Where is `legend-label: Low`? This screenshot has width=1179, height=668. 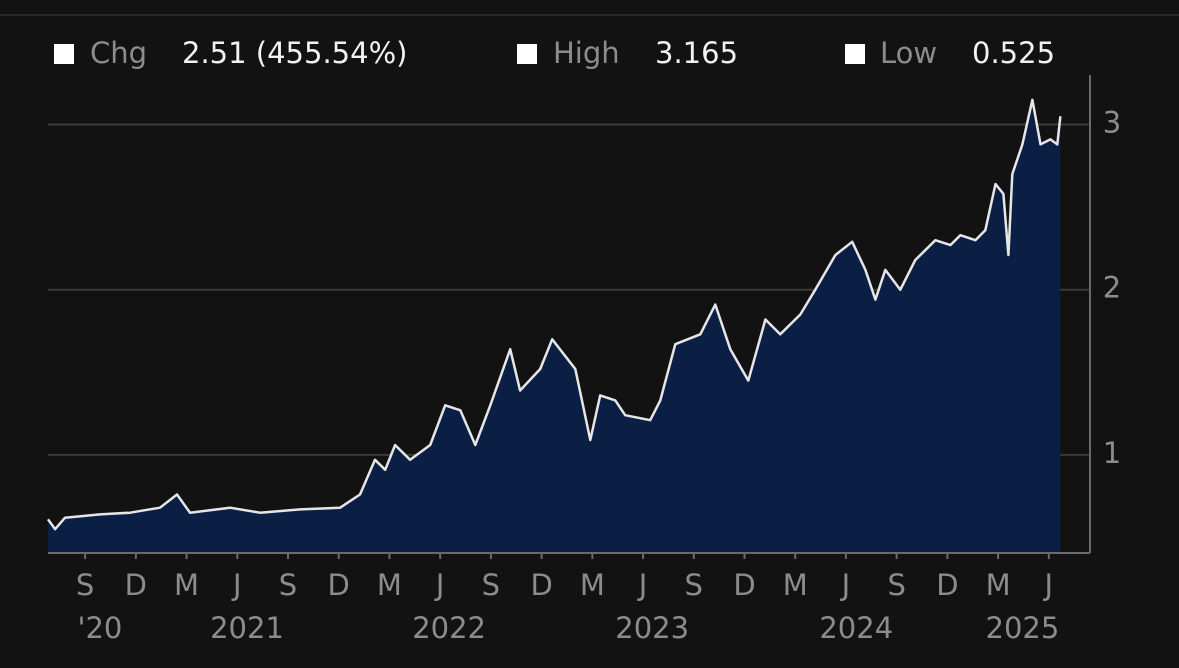 legend-label: Low is located at coordinates (908, 53).